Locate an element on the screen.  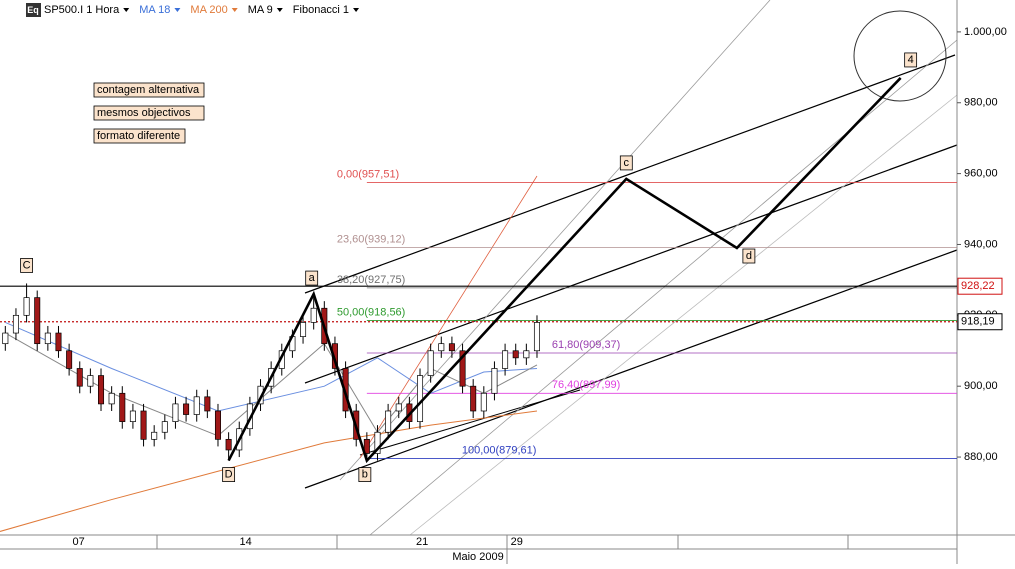
price-label: 928,22 is located at coordinates (978, 286).